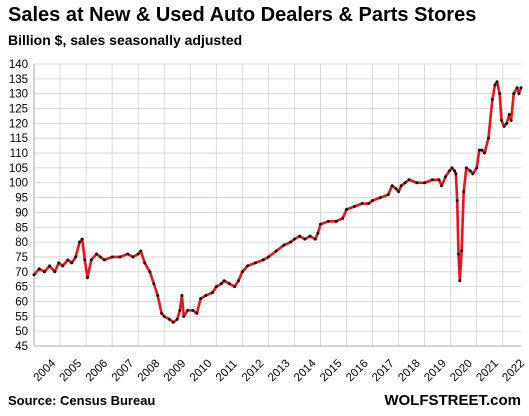  Describe the element at coordinates (21, 332) in the screenshot. I see `y-tick-label: 50` at that location.